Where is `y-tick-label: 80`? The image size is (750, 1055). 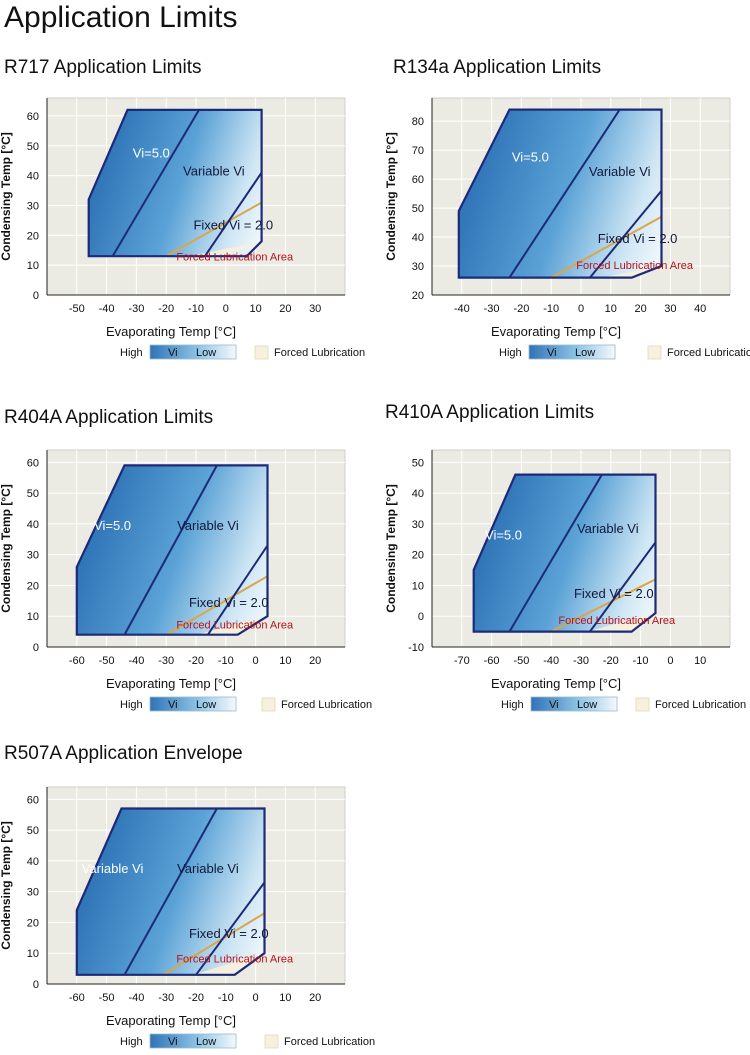 y-tick-label: 80 is located at coordinates (418, 122).